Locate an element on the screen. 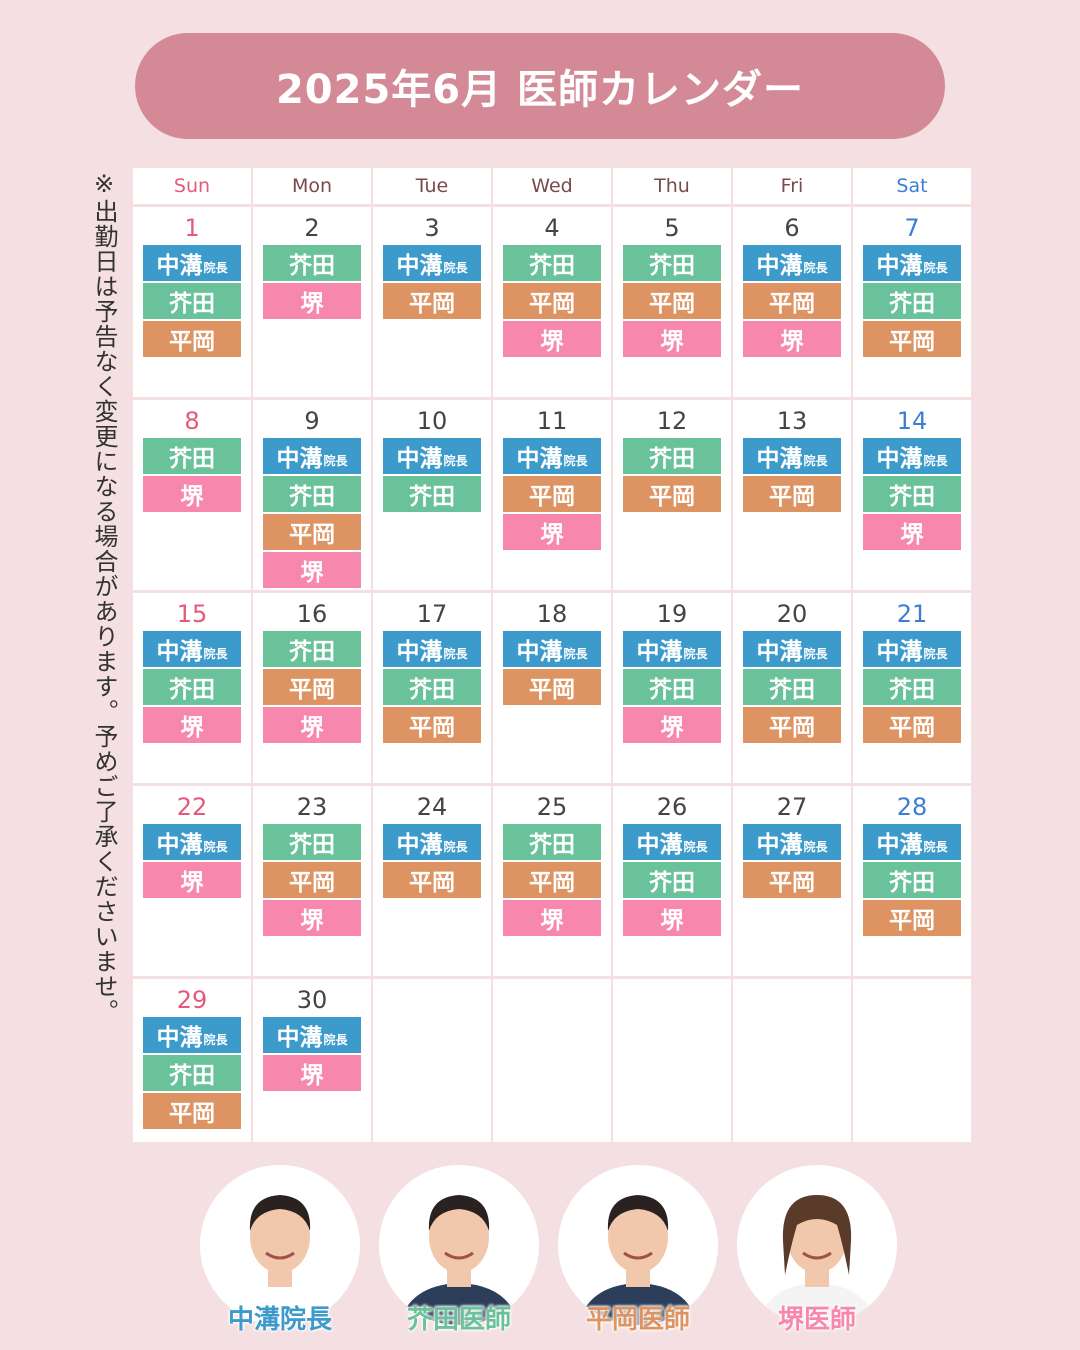  calendar-day-11: 11 中溝 院長 平岡堺 is located at coordinates (552, 495).